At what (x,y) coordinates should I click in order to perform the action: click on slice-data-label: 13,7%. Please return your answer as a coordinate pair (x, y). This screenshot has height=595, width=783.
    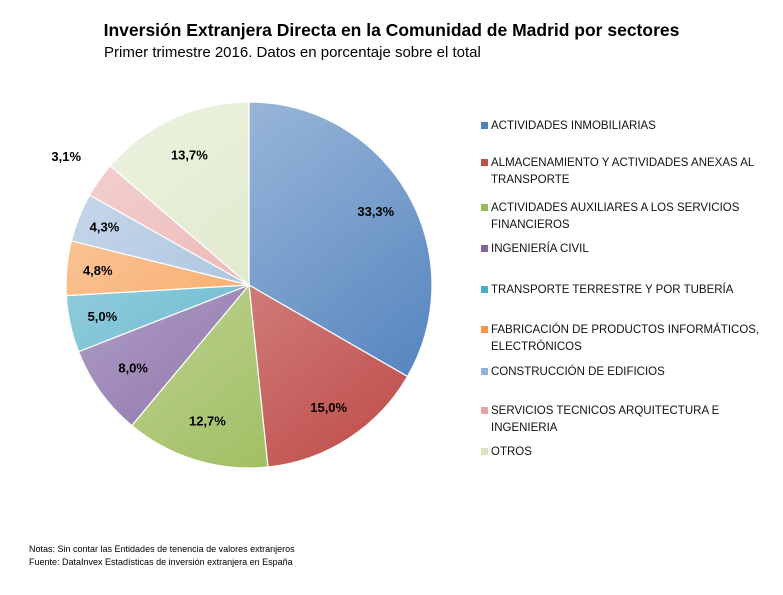
    Looking at the image, I should click on (189, 154).